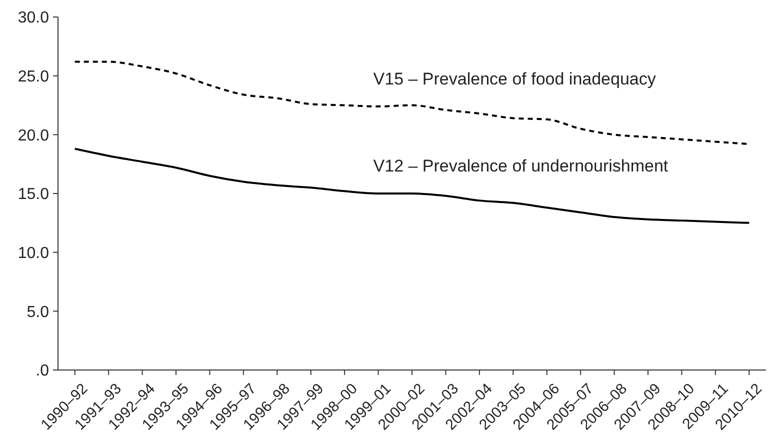  What do you see at coordinates (43, 371) in the screenshot?
I see `y-tick-label: .0` at bounding box center [43, 371].